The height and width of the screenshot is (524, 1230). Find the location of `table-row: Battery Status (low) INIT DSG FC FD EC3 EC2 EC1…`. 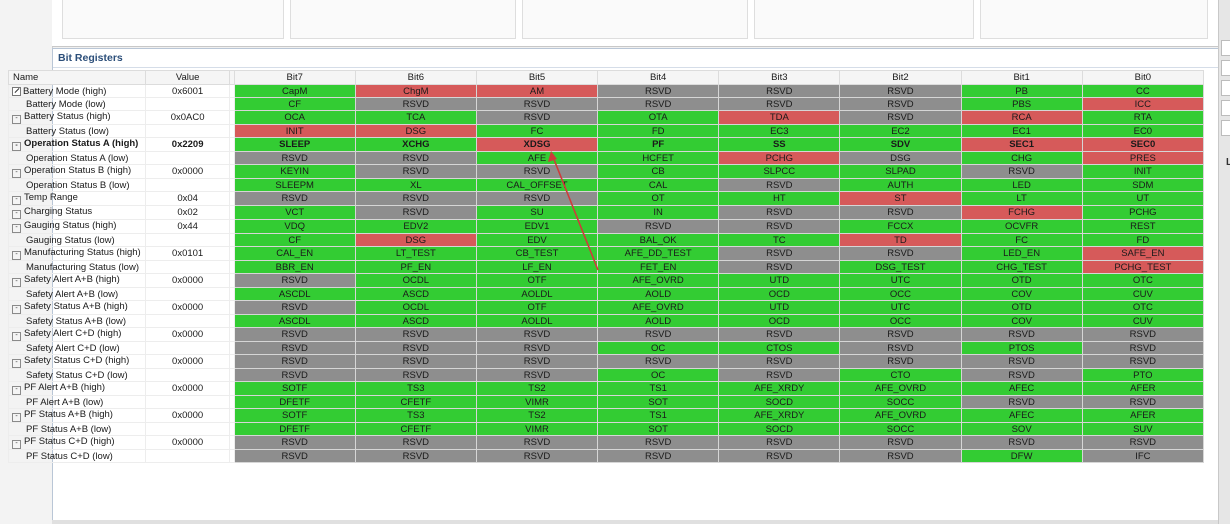

table-row: Battery Status (low) INIT DSG FC FD EC3 EC2 EC1… is located at coordinates (606, 131).